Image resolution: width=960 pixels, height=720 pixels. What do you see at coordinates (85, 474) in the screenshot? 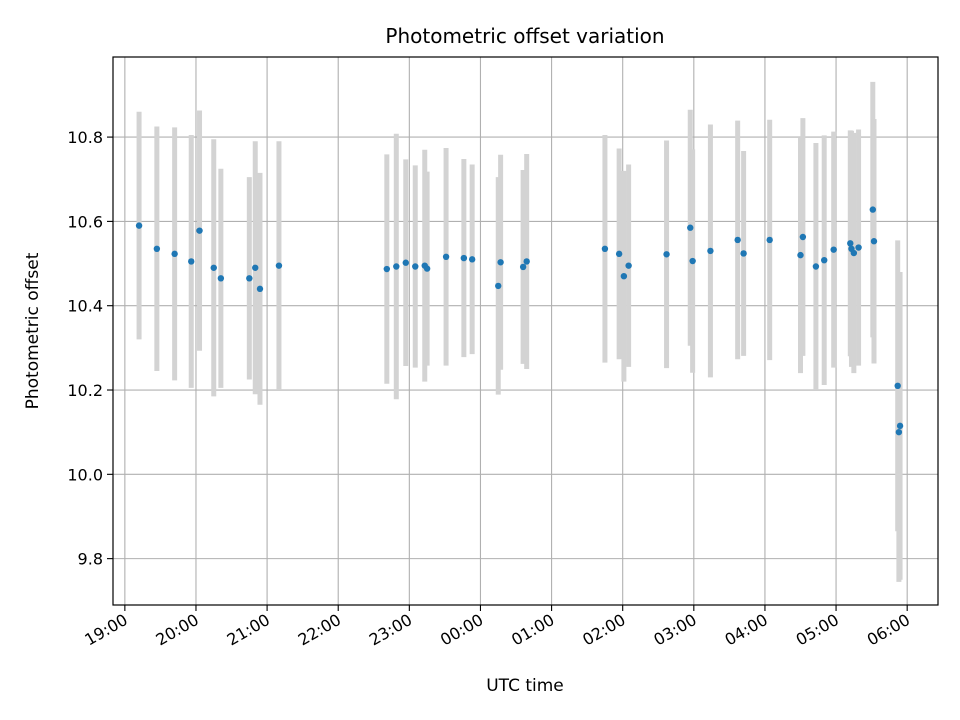
I see `y-tick-label: 10.0` at bounding box center [85, 474].